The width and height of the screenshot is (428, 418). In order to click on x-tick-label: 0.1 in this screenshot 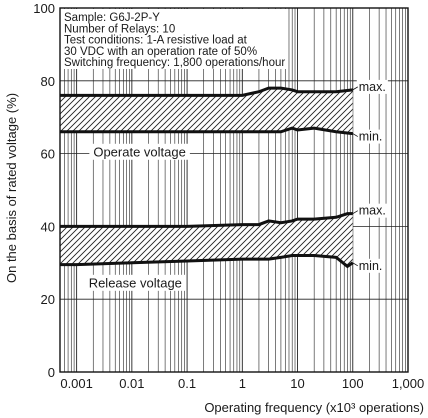, I will do `click(187, 383)`.